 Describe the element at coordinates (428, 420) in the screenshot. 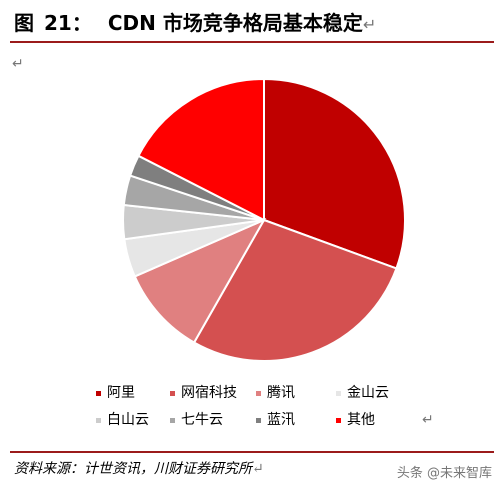

I see `legend-return-mark: ↵` at that location.